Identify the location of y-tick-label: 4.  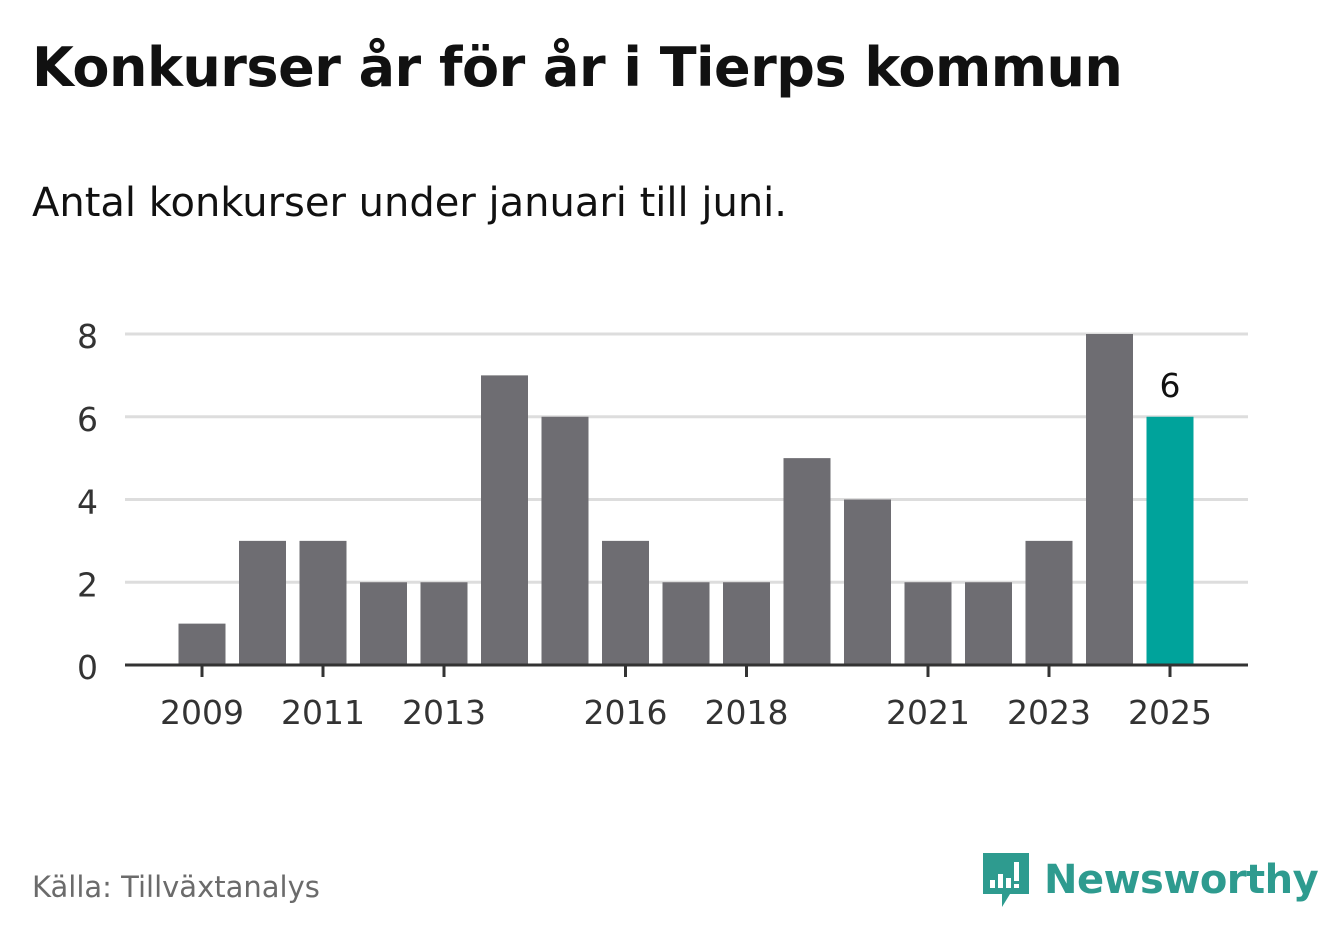
(87, 502).